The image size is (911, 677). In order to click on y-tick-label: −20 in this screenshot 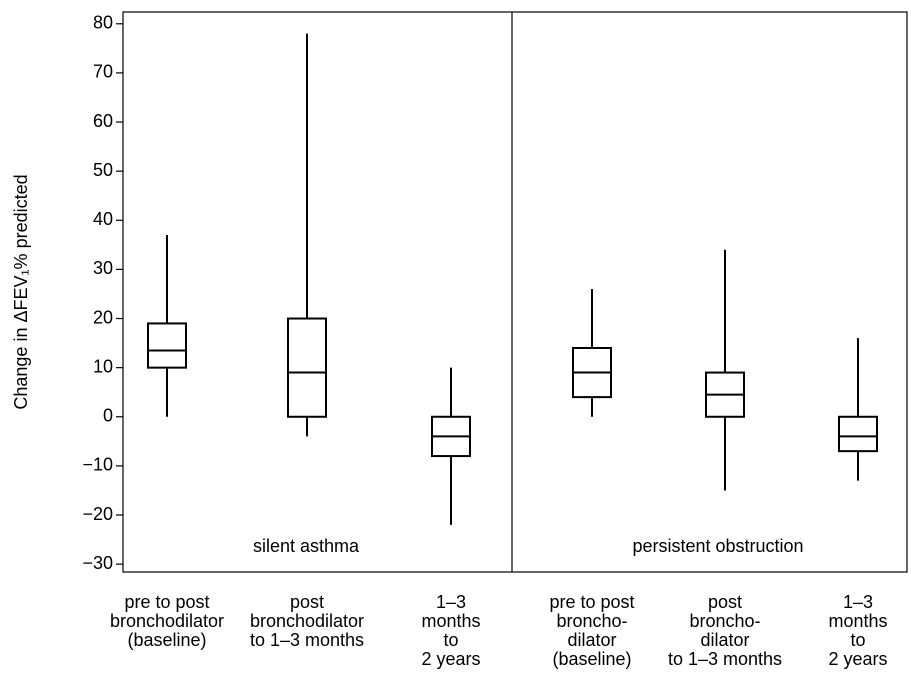, I will do `click(97, 514)`.